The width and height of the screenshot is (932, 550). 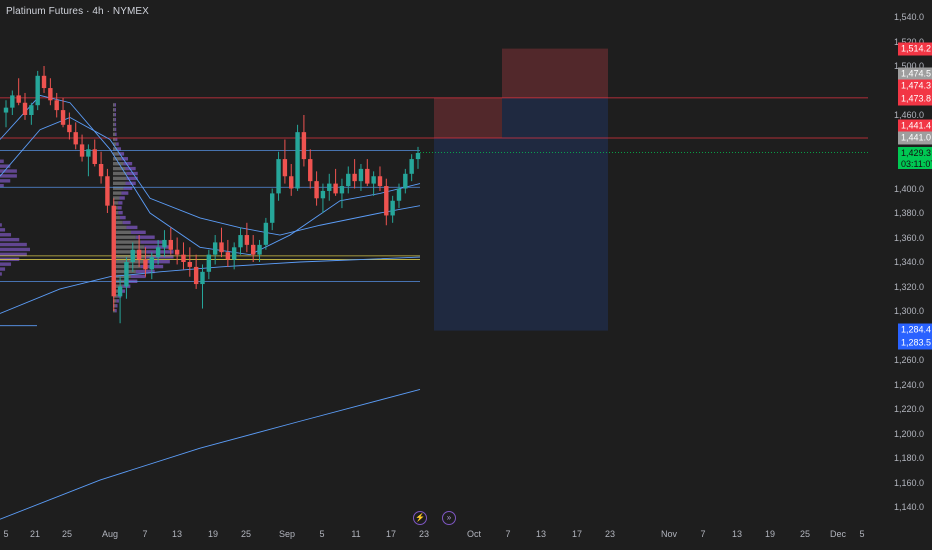 I want to click on time-tick-label: Nov, so click(x=669, y=534).